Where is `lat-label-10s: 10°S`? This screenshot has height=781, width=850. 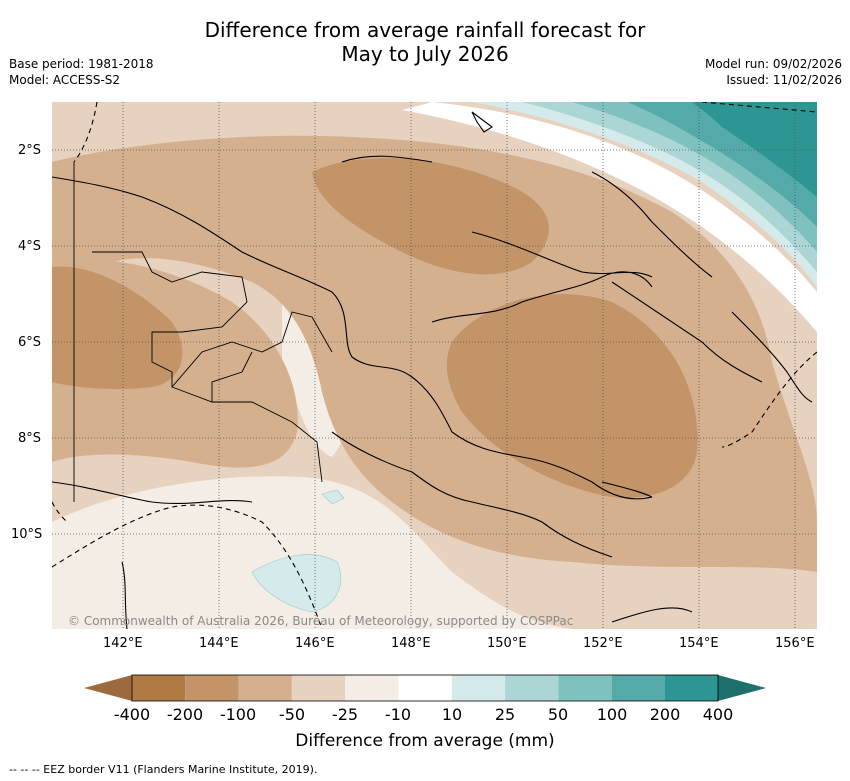 lat-label-10s: 10°S is located at coordinates (27, 534).